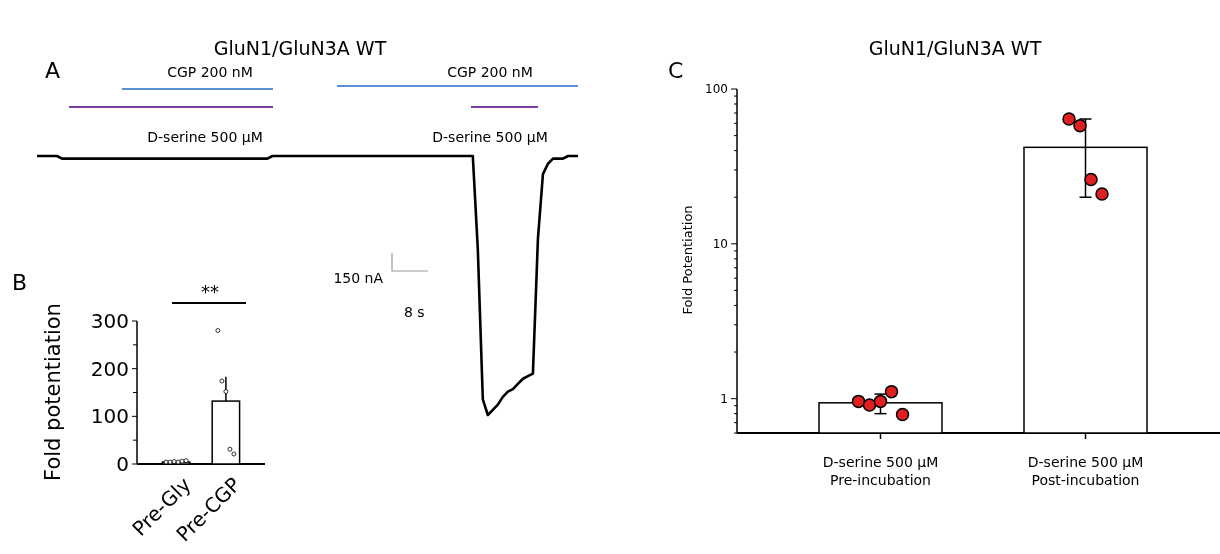 The image size is (1220, 554). What do you see at coordinates (358, 278) in the screenshot?
I see `annotation: 150 nA` at bounding box center [358, 278].